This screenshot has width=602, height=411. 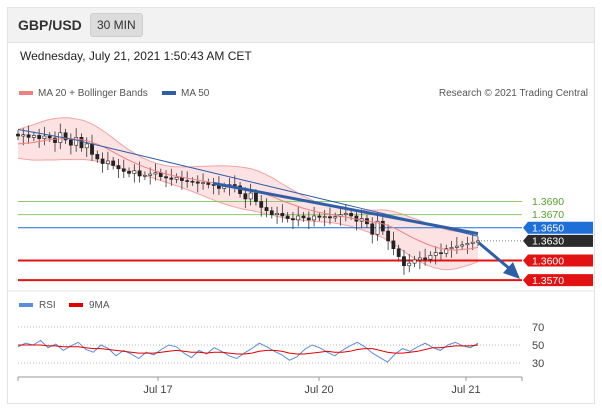 What do you see at coordinates (548, 281) in the screenshot?
I see `level-label-5: 1.3570` at bounding box center [548, 281].